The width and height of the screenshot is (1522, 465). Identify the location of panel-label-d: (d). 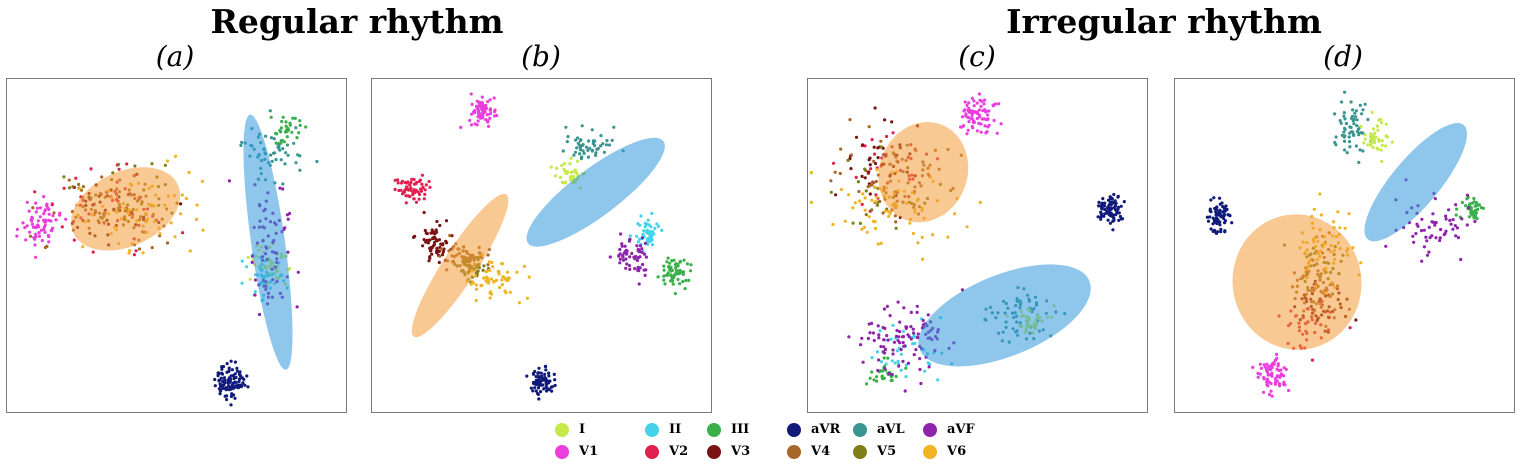
(1343, 56).